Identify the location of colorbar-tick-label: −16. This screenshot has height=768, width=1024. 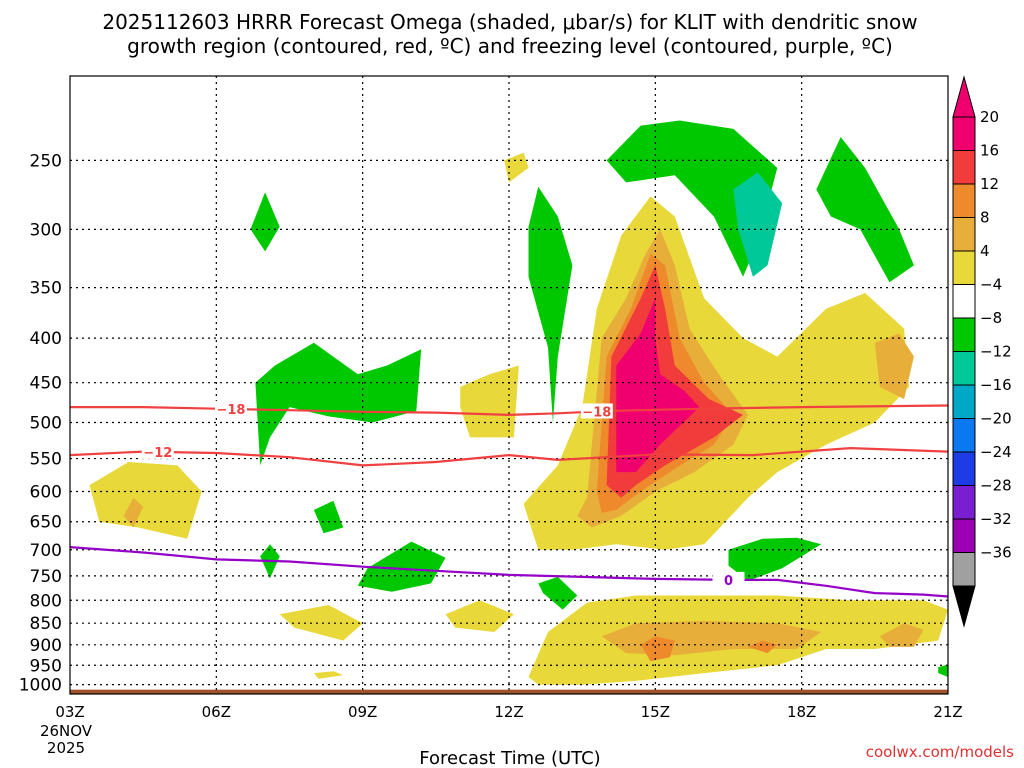
(996, 385).